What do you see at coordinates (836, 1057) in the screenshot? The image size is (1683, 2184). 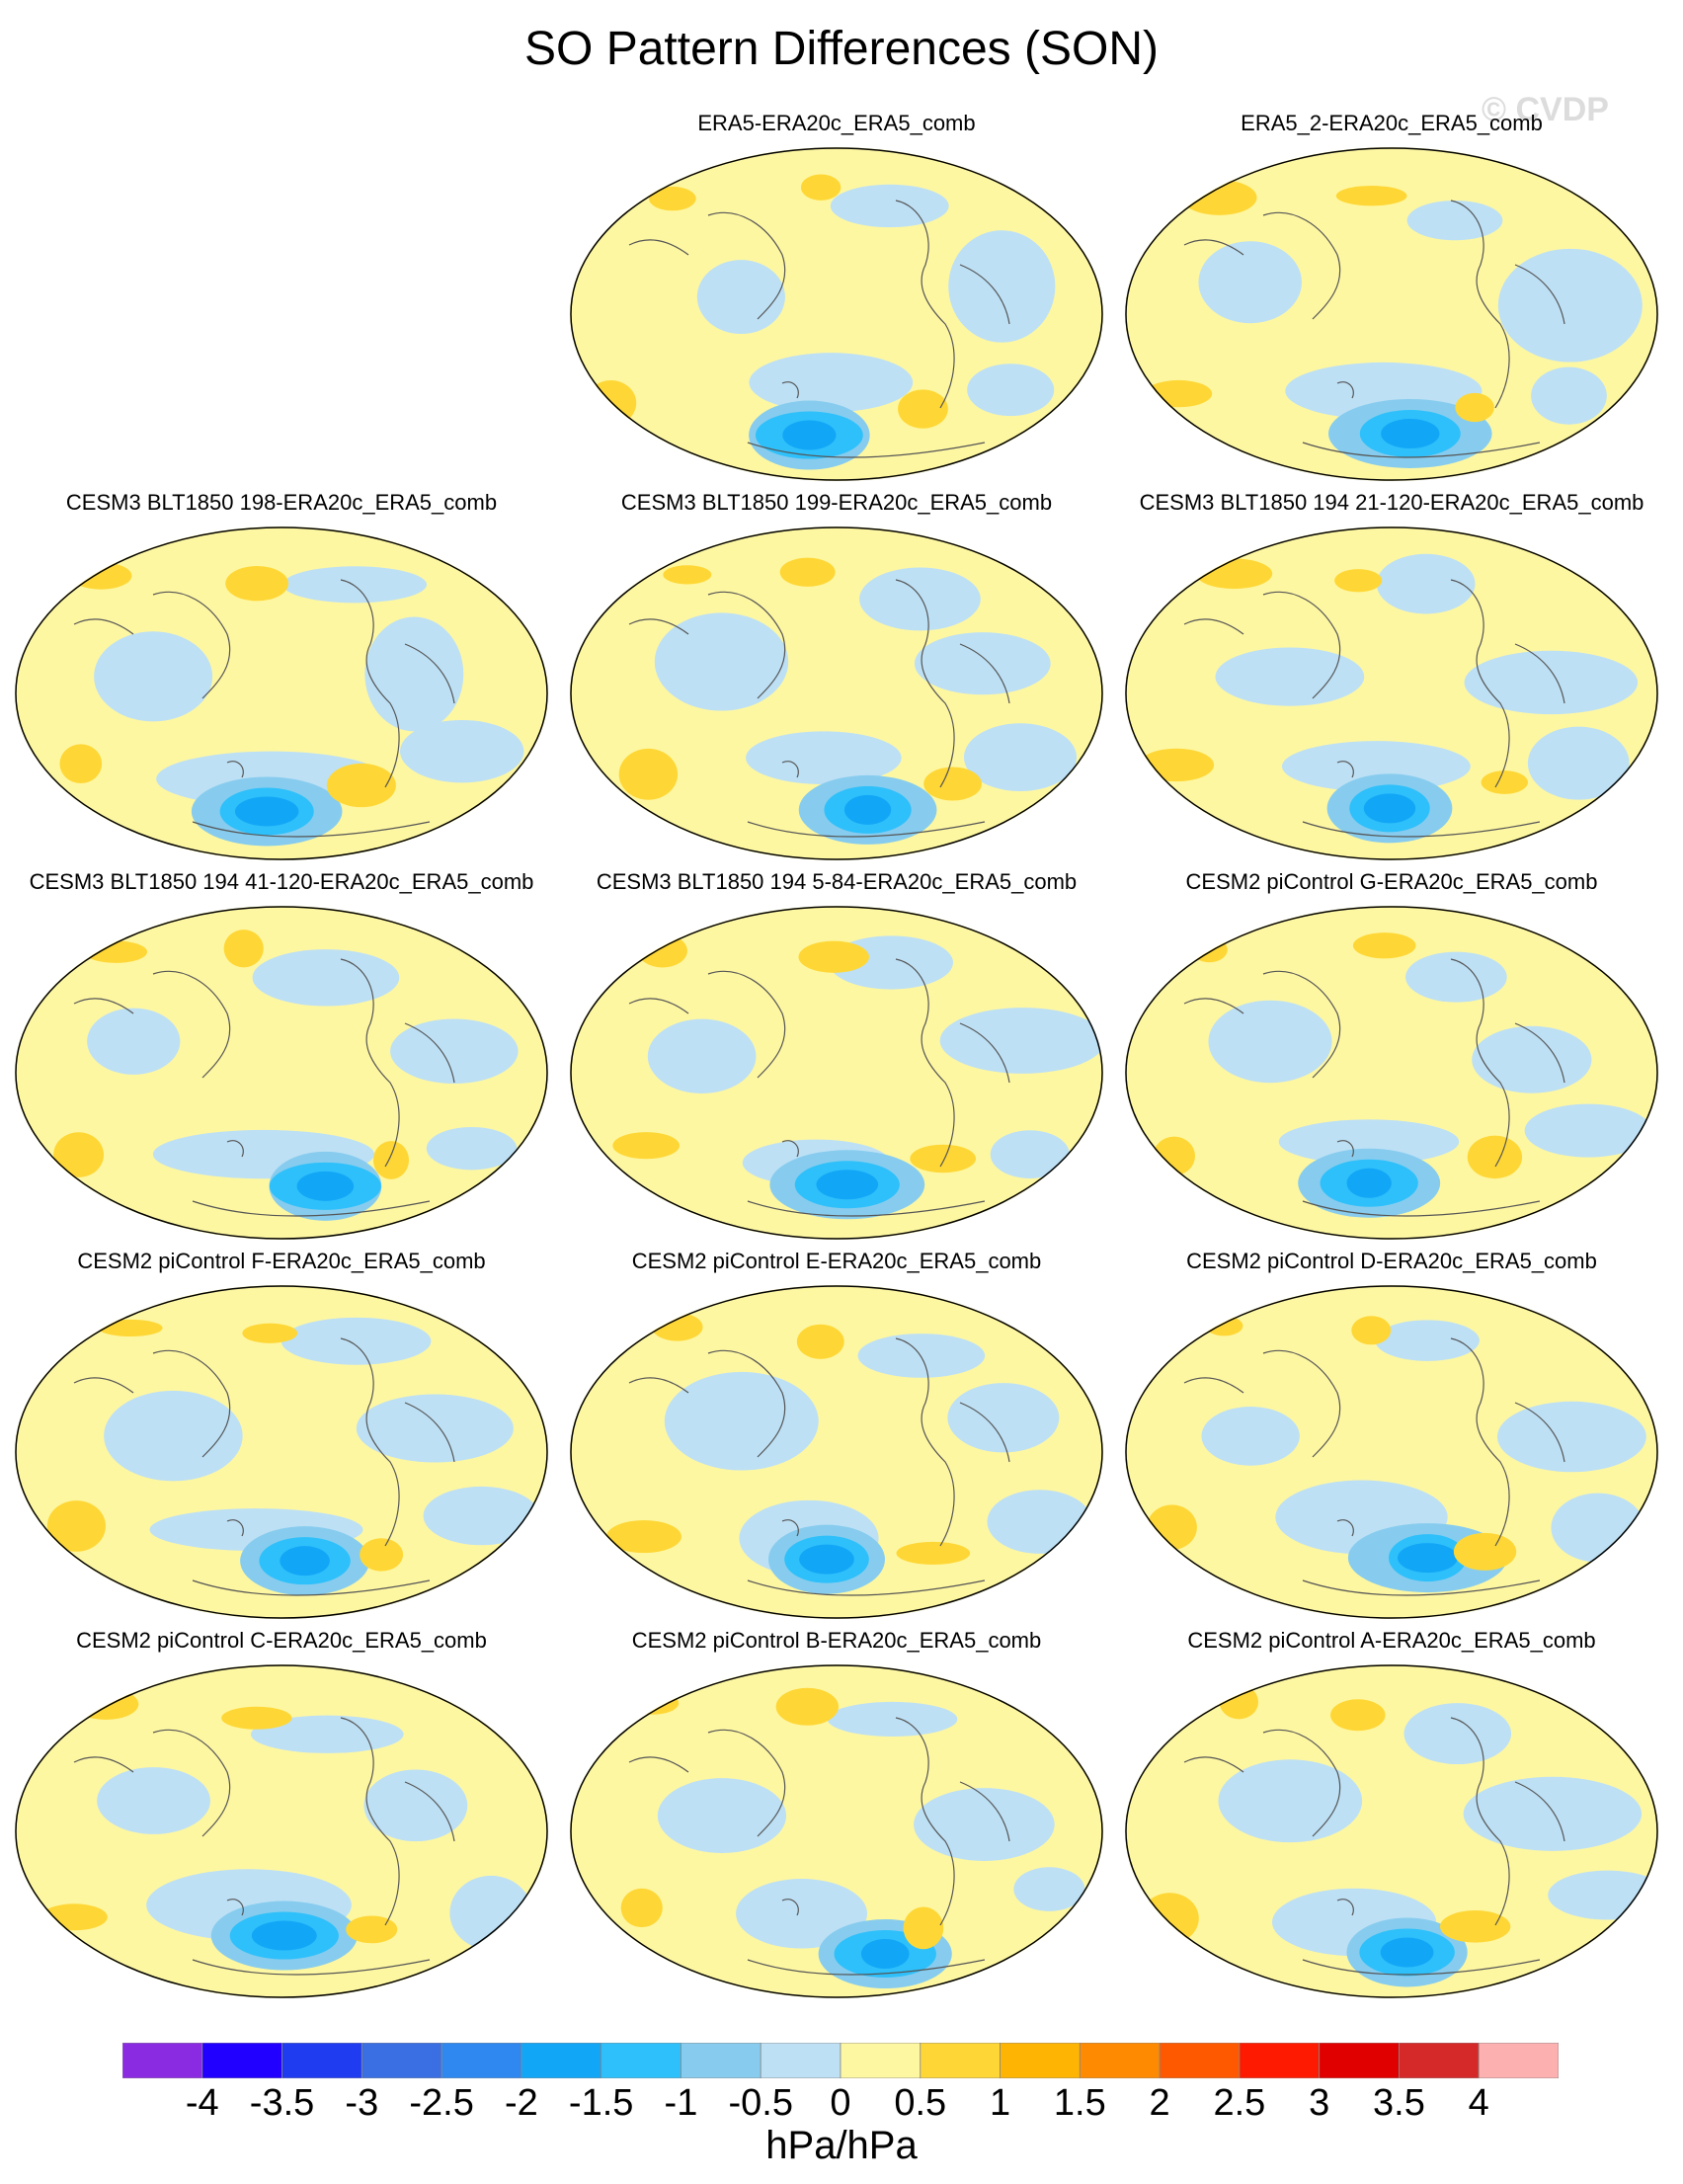 I see `map-panel: CESM3 BLT1850 194 5-84-ERA20c_ERA5_comb` at bounding box center [836, 1057].